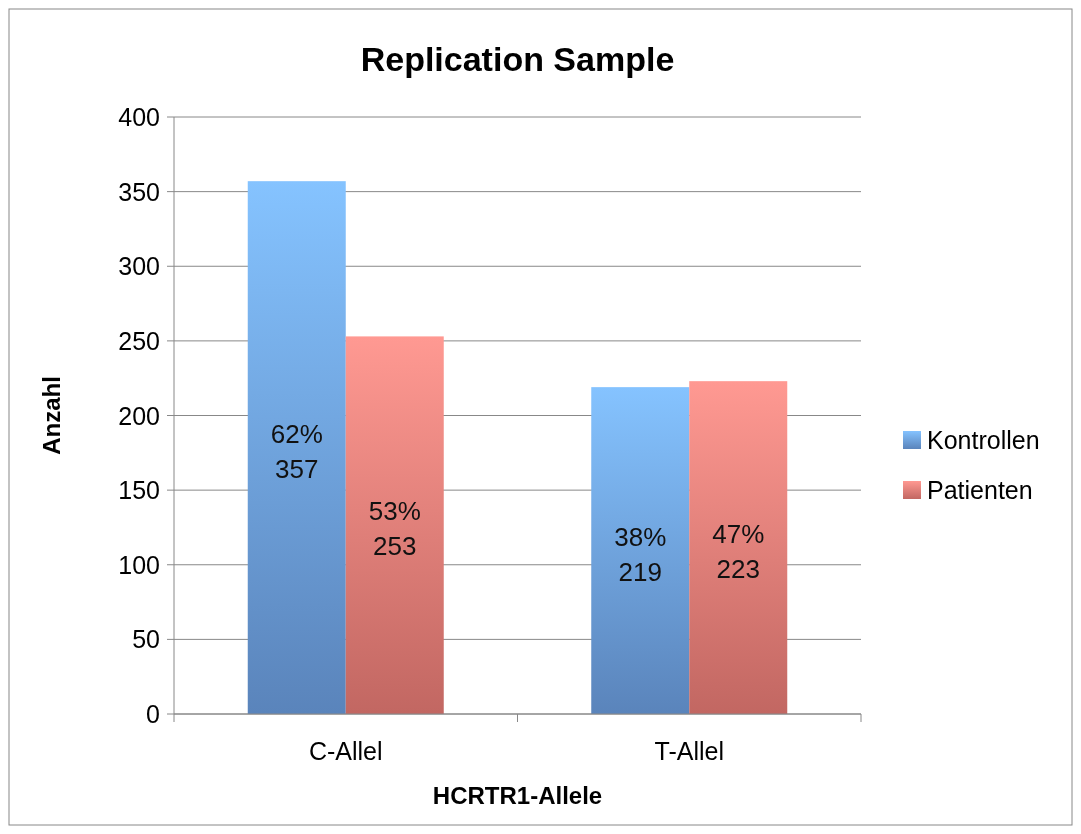 The width and height of the screenshot is (1081, 834). Describe the element at coordinates (296, 451) in the screenshot. I see `data-label: 62% 357` at that location.